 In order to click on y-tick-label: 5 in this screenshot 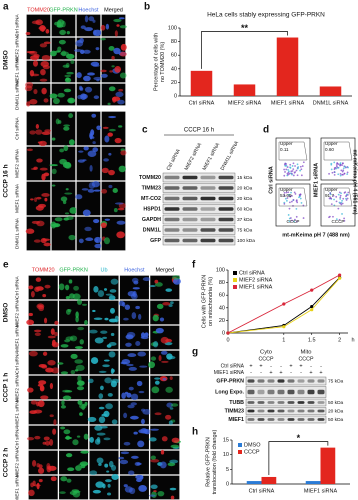, I will do `click(227, 470)`.